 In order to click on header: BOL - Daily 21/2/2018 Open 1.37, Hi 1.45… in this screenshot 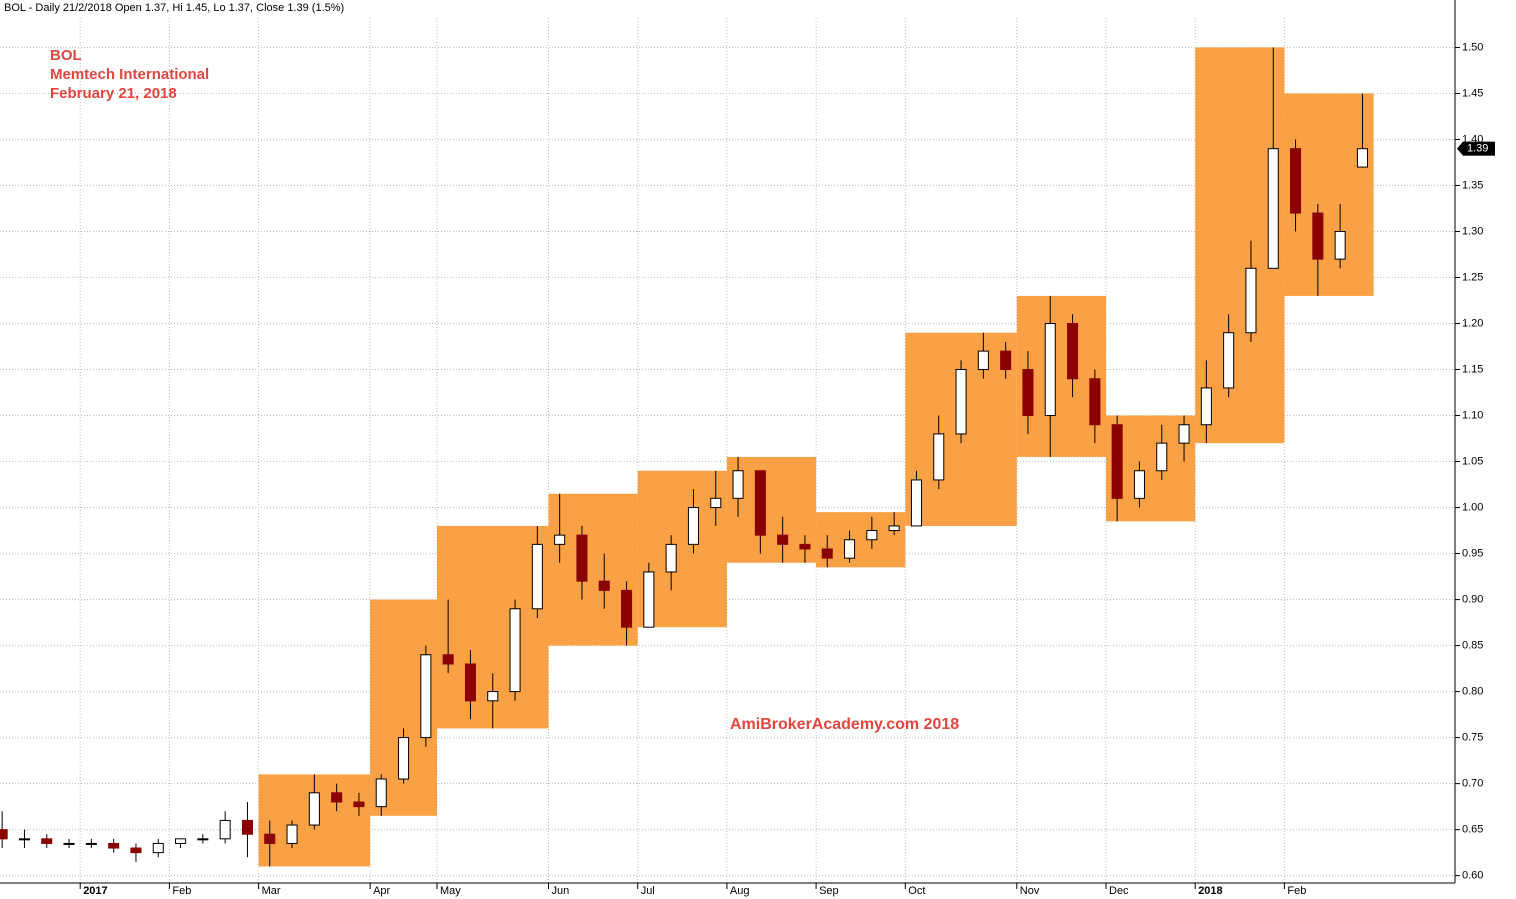, I will do `click(174, 8)`.